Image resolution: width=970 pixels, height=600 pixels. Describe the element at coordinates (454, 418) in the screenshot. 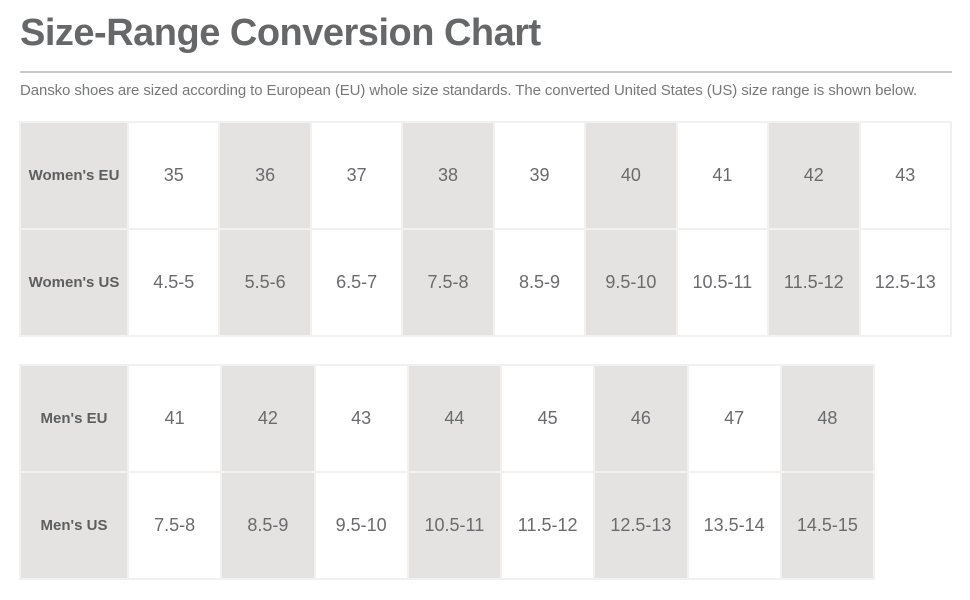

I see `size-cell: 44` at that location.